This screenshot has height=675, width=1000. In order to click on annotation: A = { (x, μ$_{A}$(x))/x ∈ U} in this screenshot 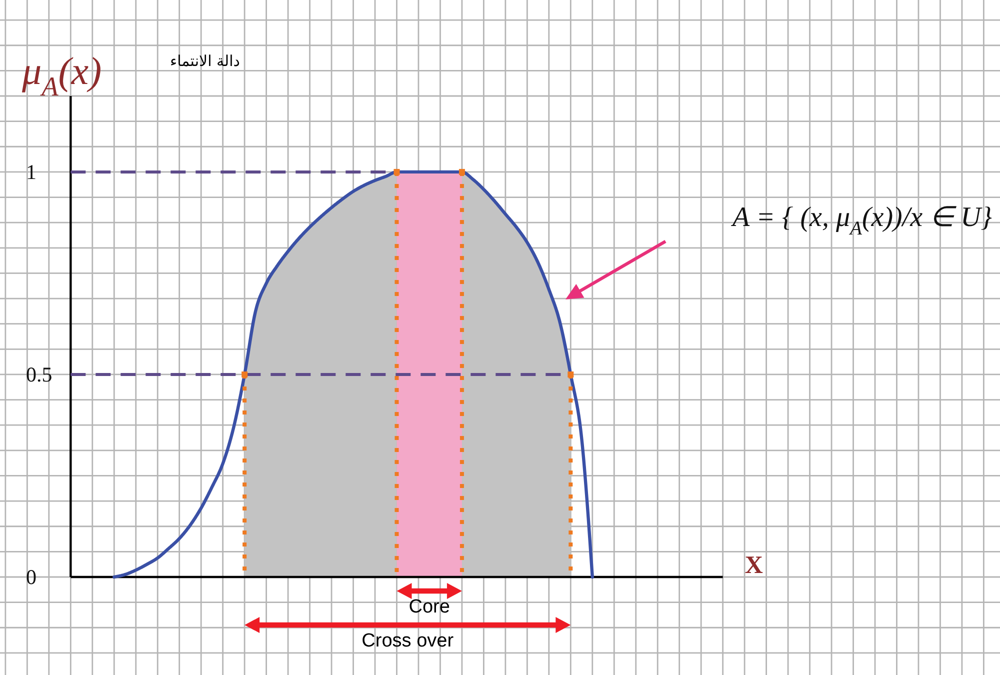, I will do `click(862, 221)`.